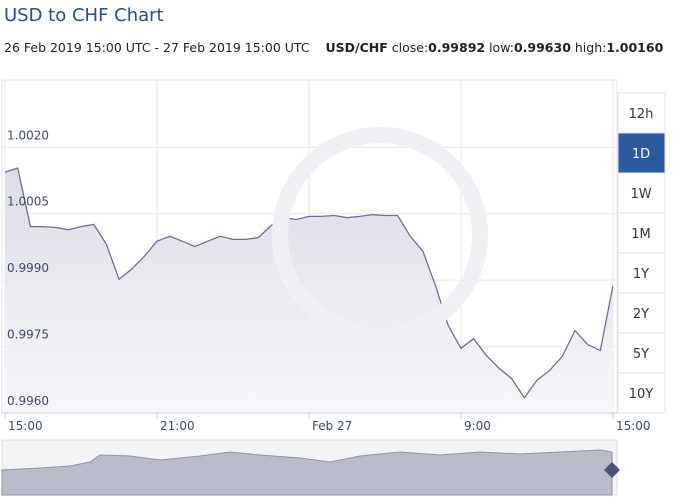 The image size is (683, 504). Describe the element at coordinates (477, 426) in the screenshot. I see `x-tick-label: 9:00` at that location.